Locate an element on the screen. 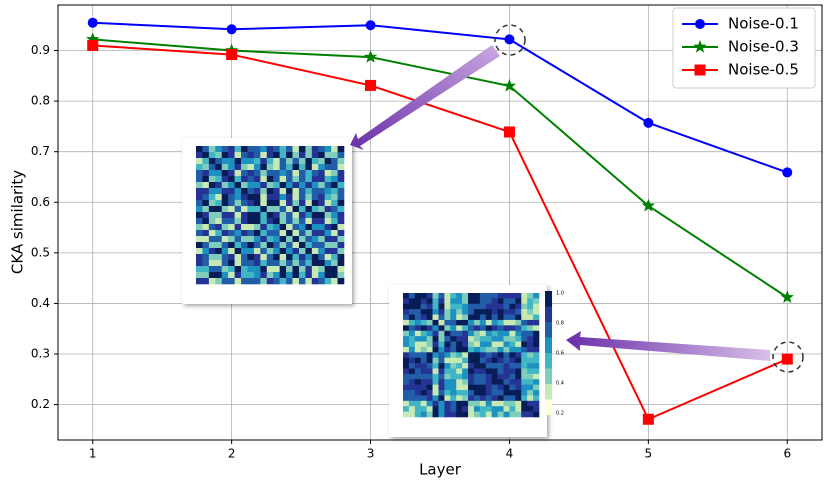 The width and height of the screenshot is (831, 485). x-tick-label: 5 is located at coordinates (649, 454).